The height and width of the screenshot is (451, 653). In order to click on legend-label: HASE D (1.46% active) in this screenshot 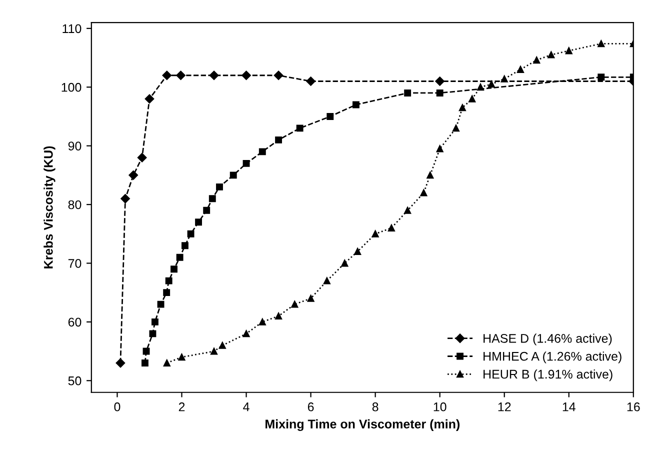, I will do `click(548, 340)`.